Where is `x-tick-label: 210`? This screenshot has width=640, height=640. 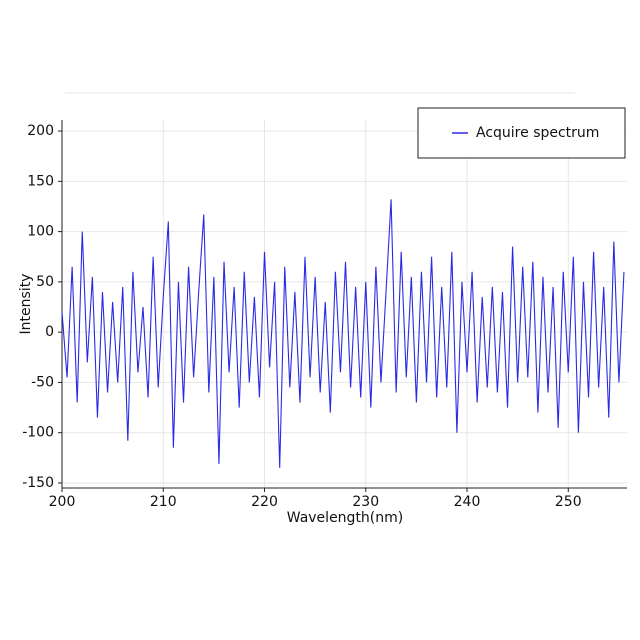 x-tick-label: 210 is located at coordinates (163, 502).